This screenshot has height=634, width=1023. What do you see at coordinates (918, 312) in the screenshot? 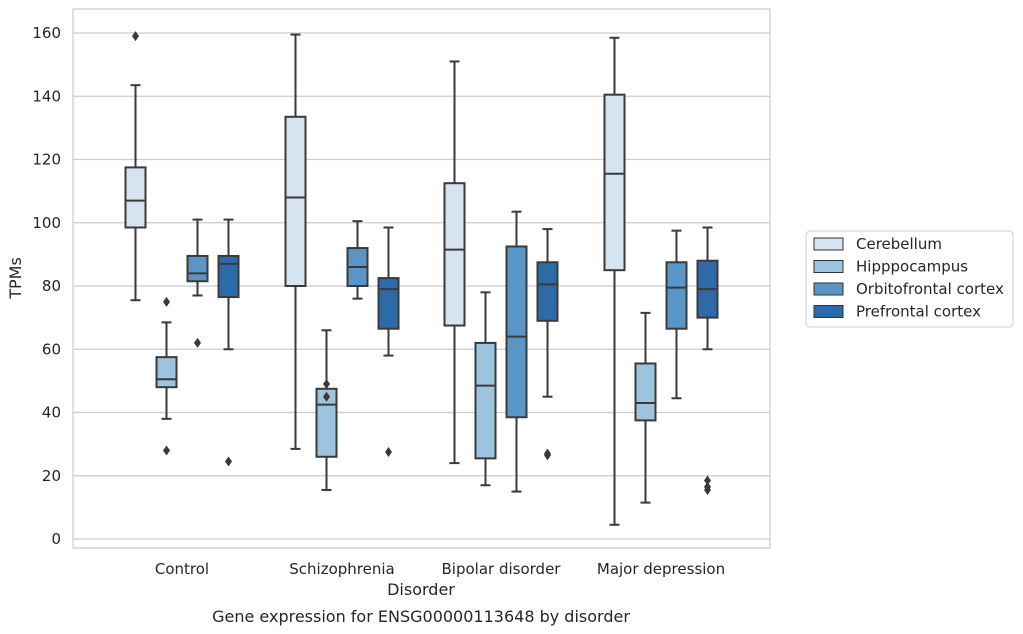
I see `legend-label: Prefrontal cortex` at bounding box center [918, 312].